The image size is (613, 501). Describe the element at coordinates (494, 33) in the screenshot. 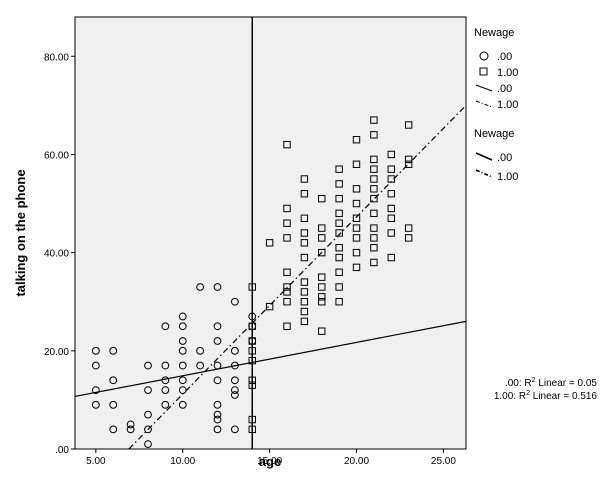

I see `legend-title-markers: Newage` at that location.